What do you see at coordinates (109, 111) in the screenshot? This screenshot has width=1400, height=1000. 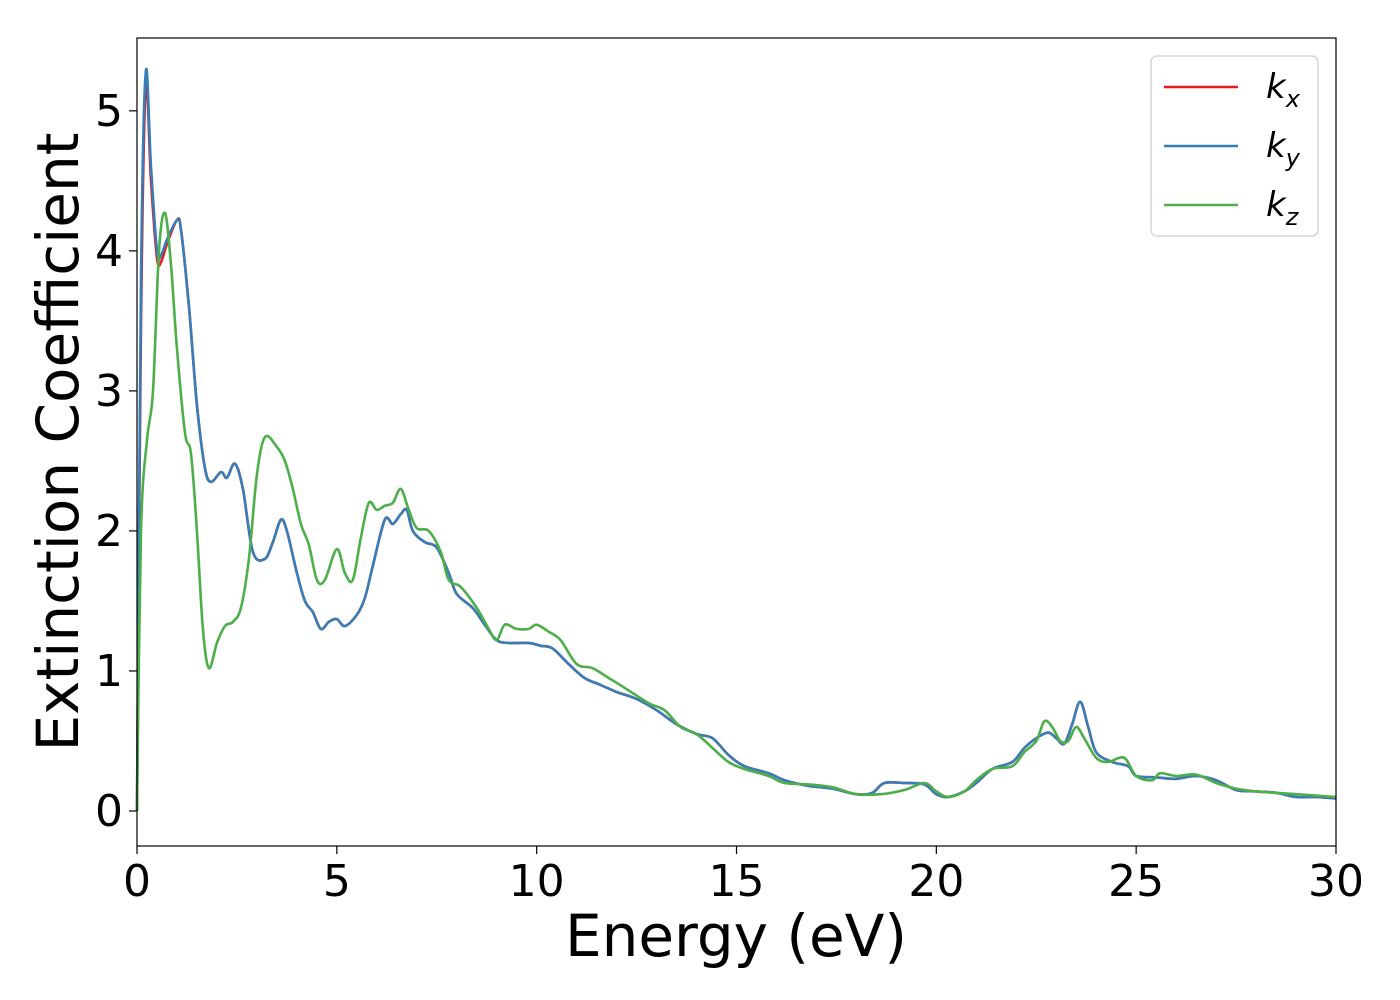 I see `y-tick-label: 5` at bounding box center [109, 111].